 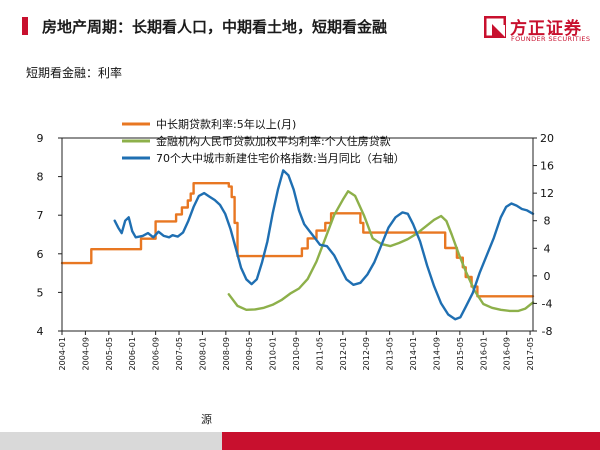 I want to click on right-tick-label: -4, so click(x=547, y=303).